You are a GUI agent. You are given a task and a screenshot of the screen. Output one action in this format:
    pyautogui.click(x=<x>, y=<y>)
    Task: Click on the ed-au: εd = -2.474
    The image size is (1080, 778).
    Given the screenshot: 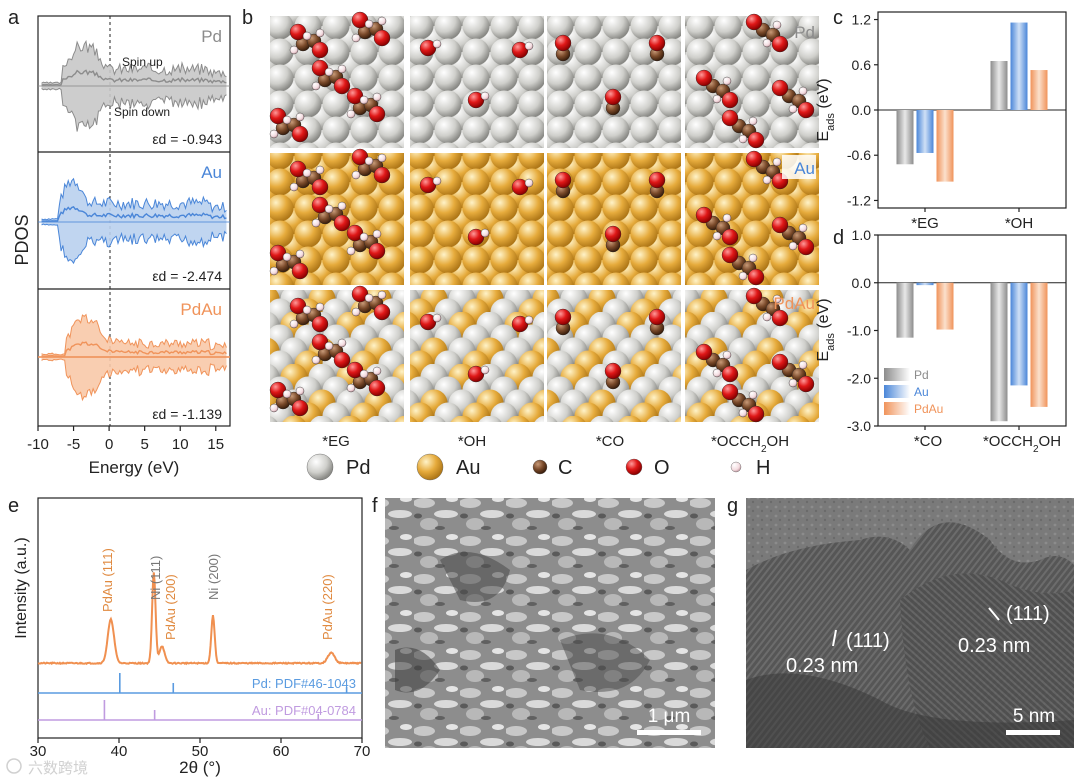 What is the action you would take?
    pyautogui.click(x=187, y=276)
    